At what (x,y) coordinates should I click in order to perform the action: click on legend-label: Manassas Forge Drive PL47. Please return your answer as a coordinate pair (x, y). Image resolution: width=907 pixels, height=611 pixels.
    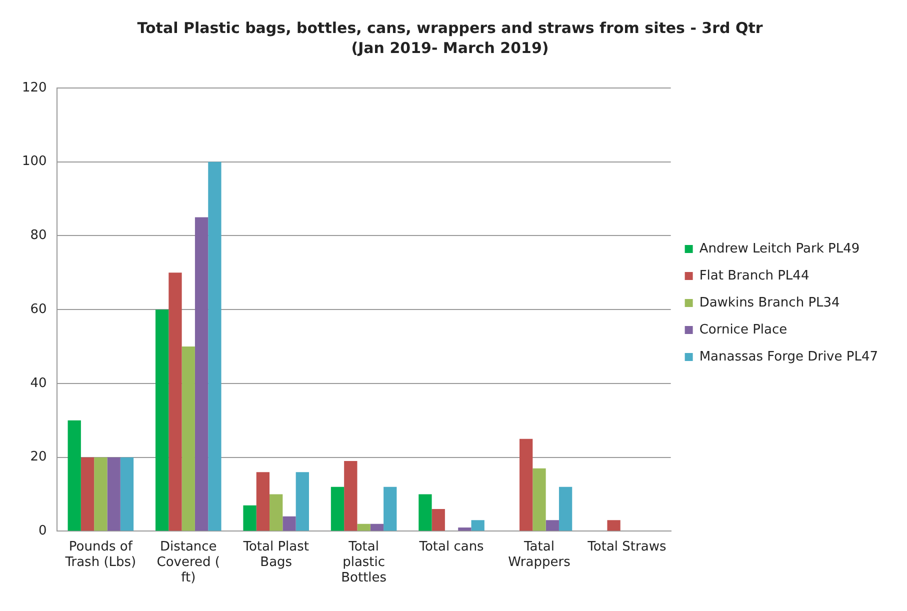
    Looking at the image, I should click on (788, 356).